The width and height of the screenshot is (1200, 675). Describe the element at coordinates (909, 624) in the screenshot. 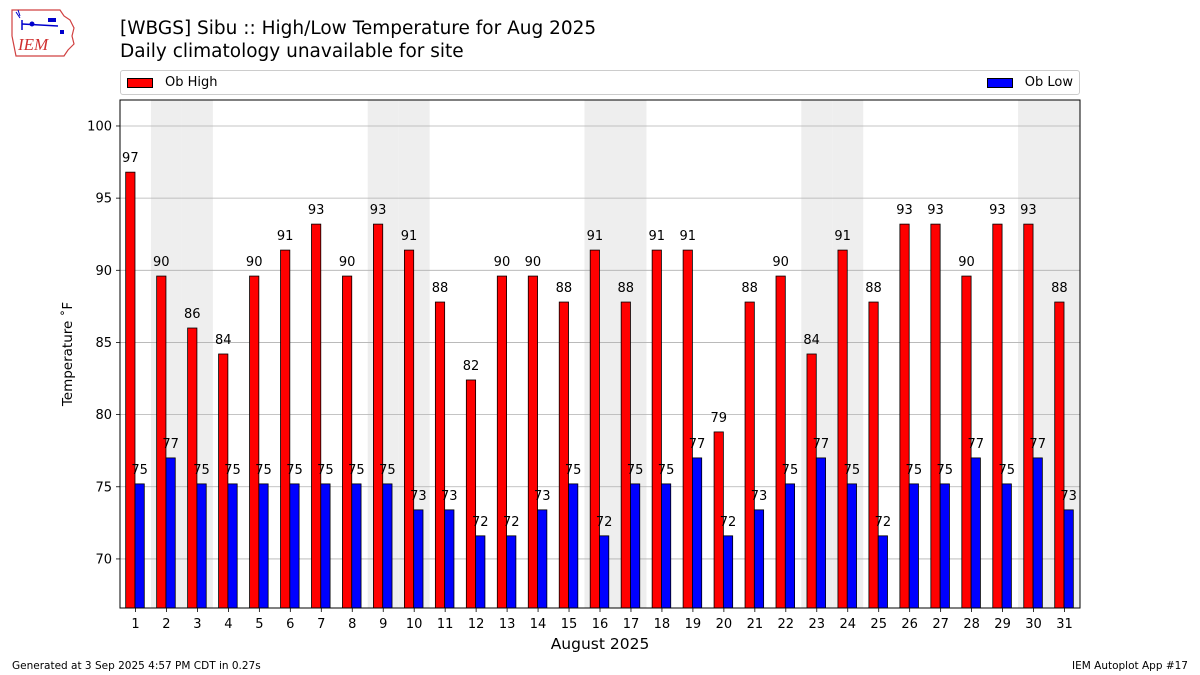

I see `xtick-label-26: 26` at that location.